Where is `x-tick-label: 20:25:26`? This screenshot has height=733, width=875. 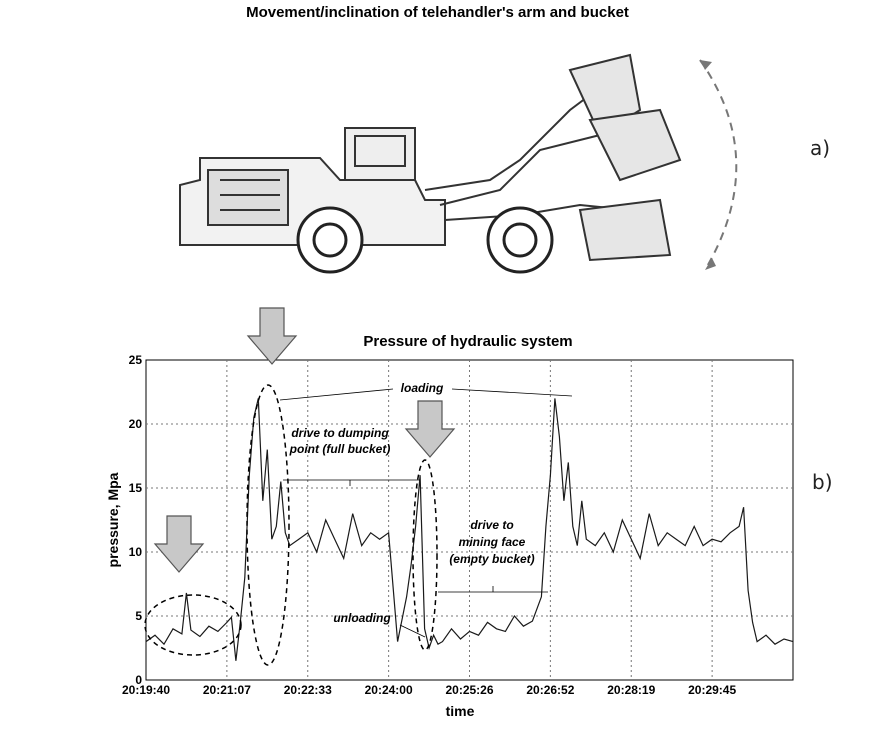
x-tick-label: 20:25:26 is located at coordinates (469, 690).